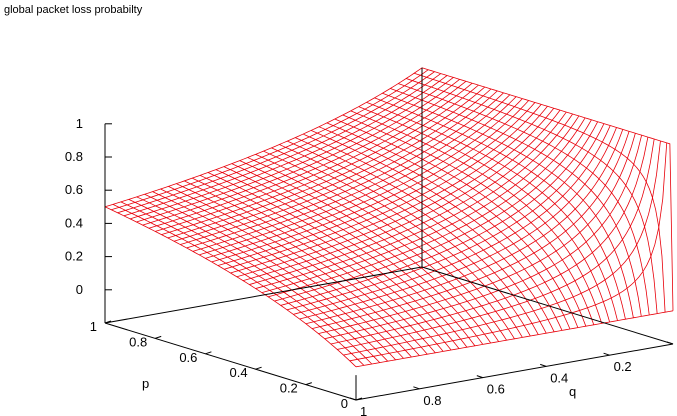  Describe the element at coordinates (263, 295) in the screenshot. I see `base-back-edge` at that location.